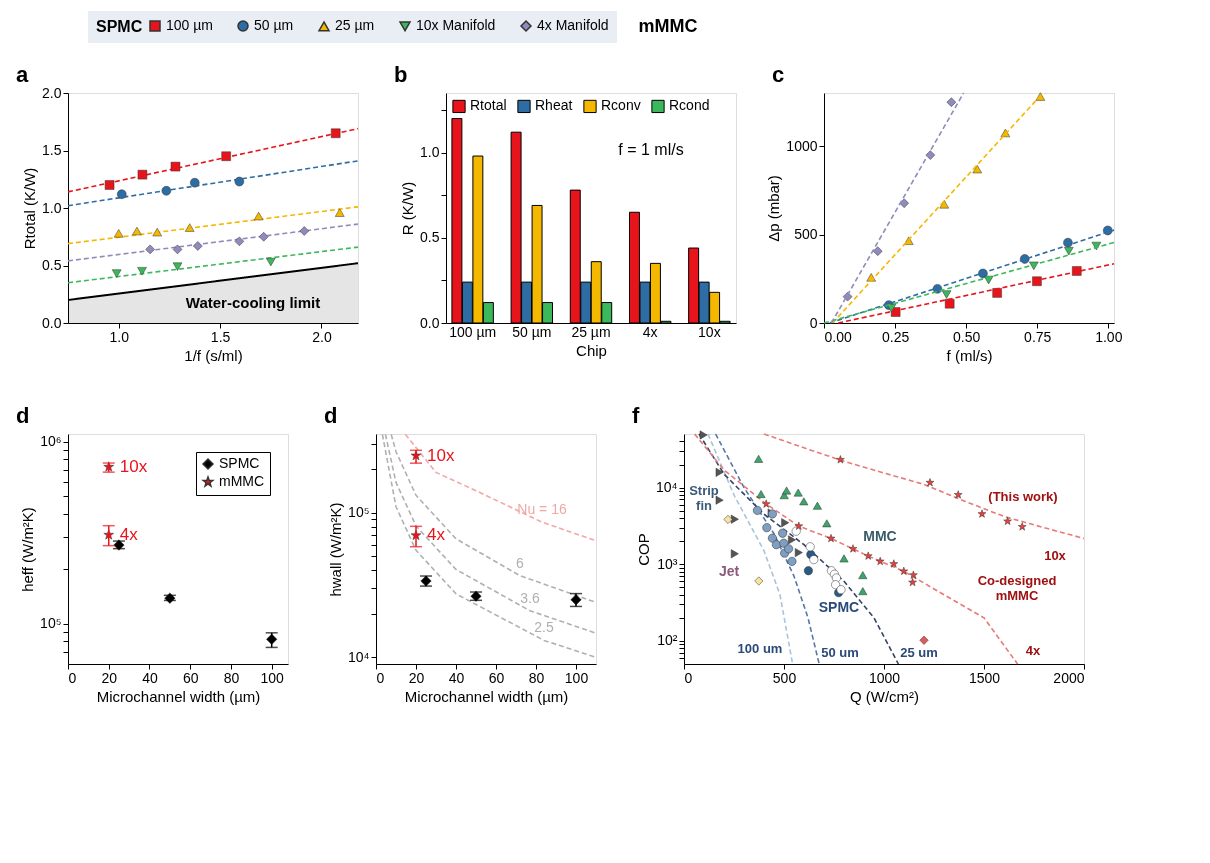 The image size is (1210, 863). I want to click on legend-label: mMMC, so click(242, 481).